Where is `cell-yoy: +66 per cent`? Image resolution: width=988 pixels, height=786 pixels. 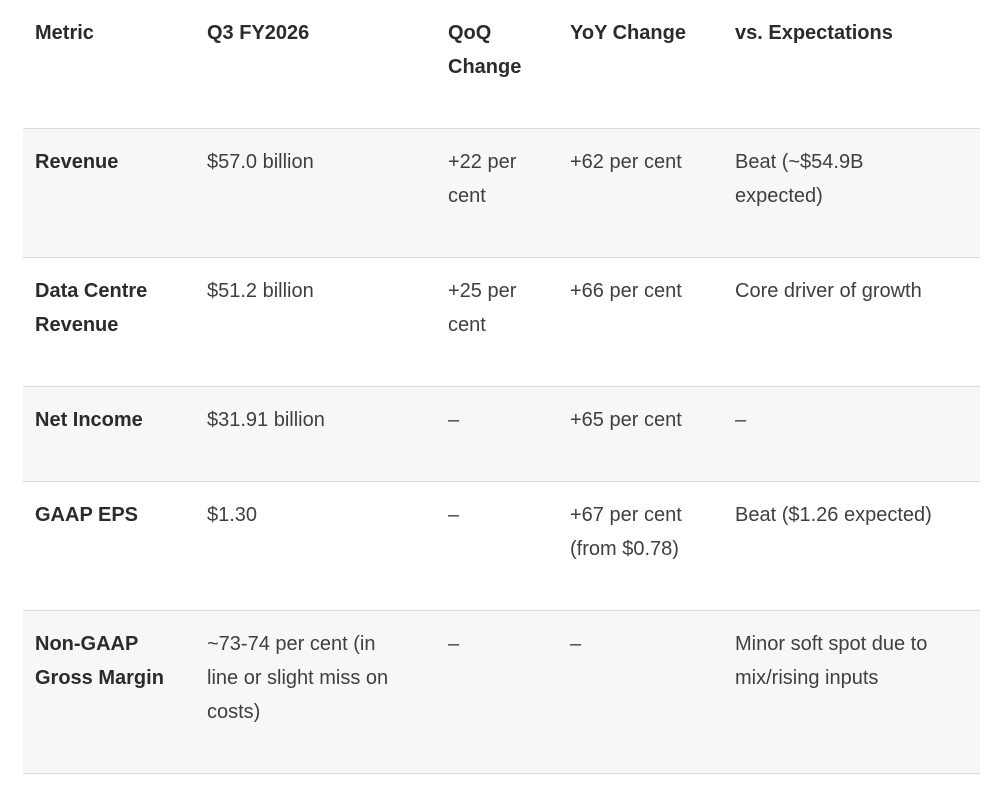
cell-yoy: +66 per cent is located at coordinates (640, 322).